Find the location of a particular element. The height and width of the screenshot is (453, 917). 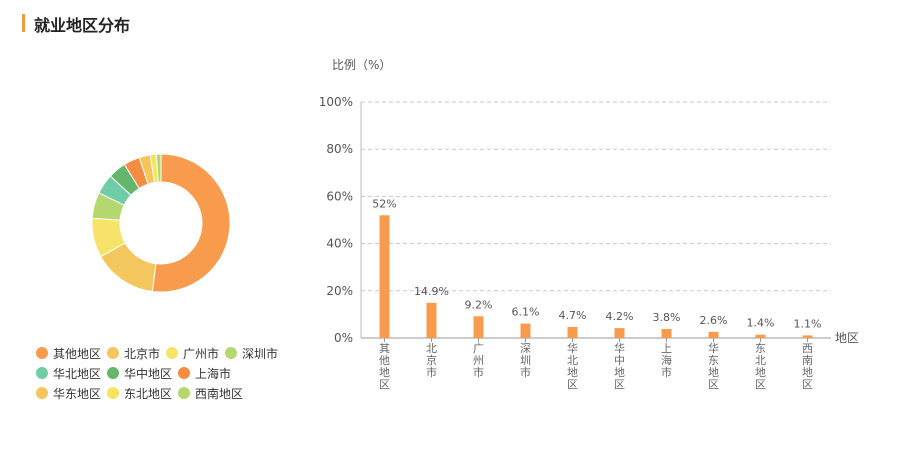

legend-item: 广州市 is located at coordinates (192, 353).